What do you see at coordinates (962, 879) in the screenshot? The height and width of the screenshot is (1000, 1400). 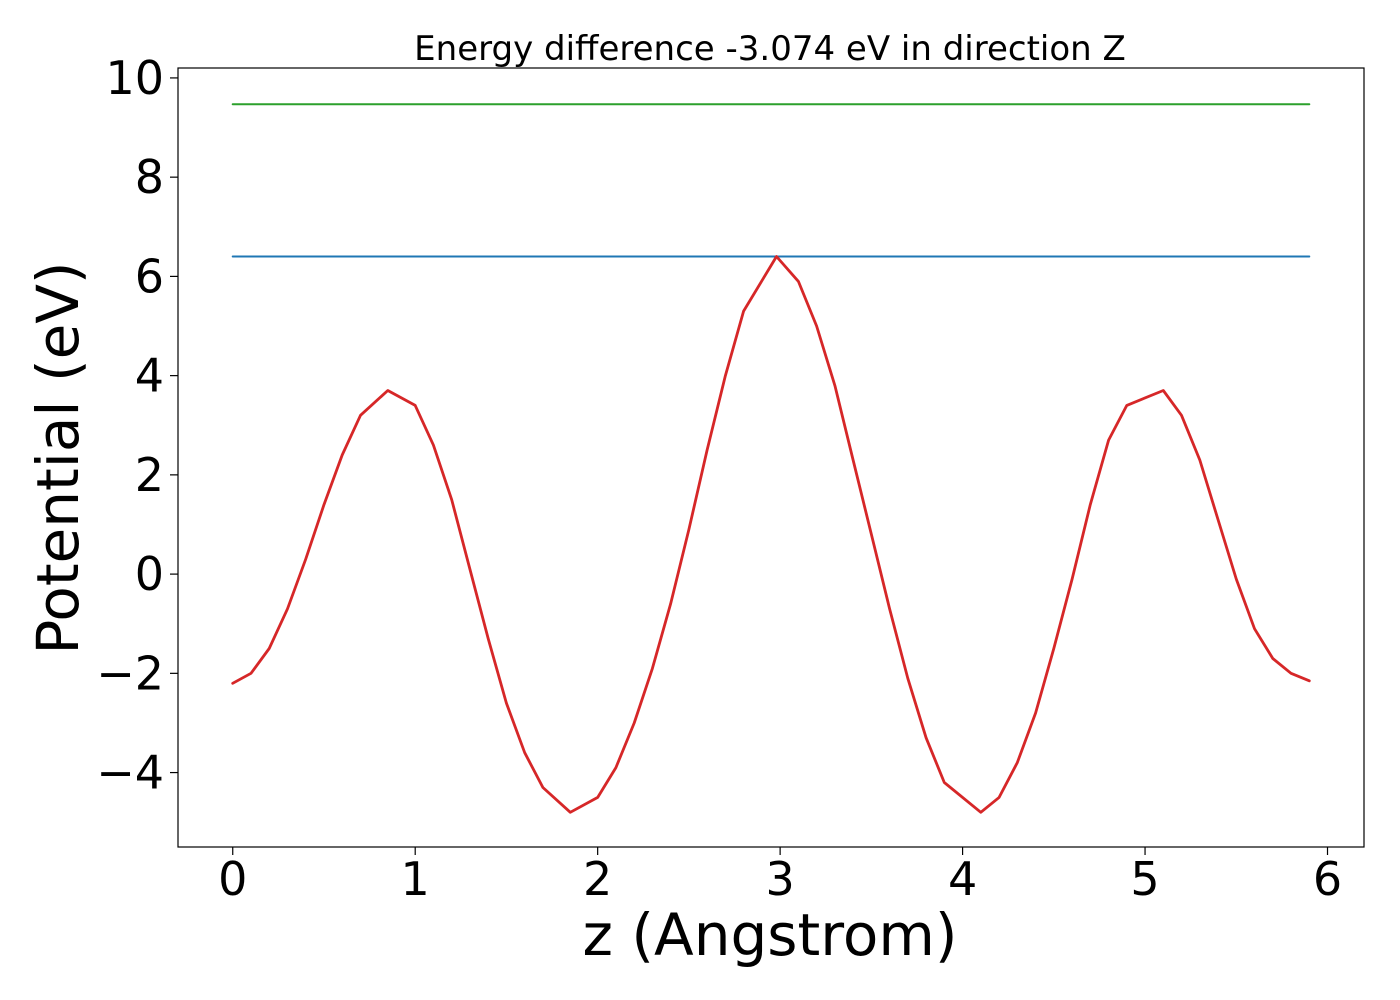 I see `x-tick-label: 4` at bounding box center [962, 879].